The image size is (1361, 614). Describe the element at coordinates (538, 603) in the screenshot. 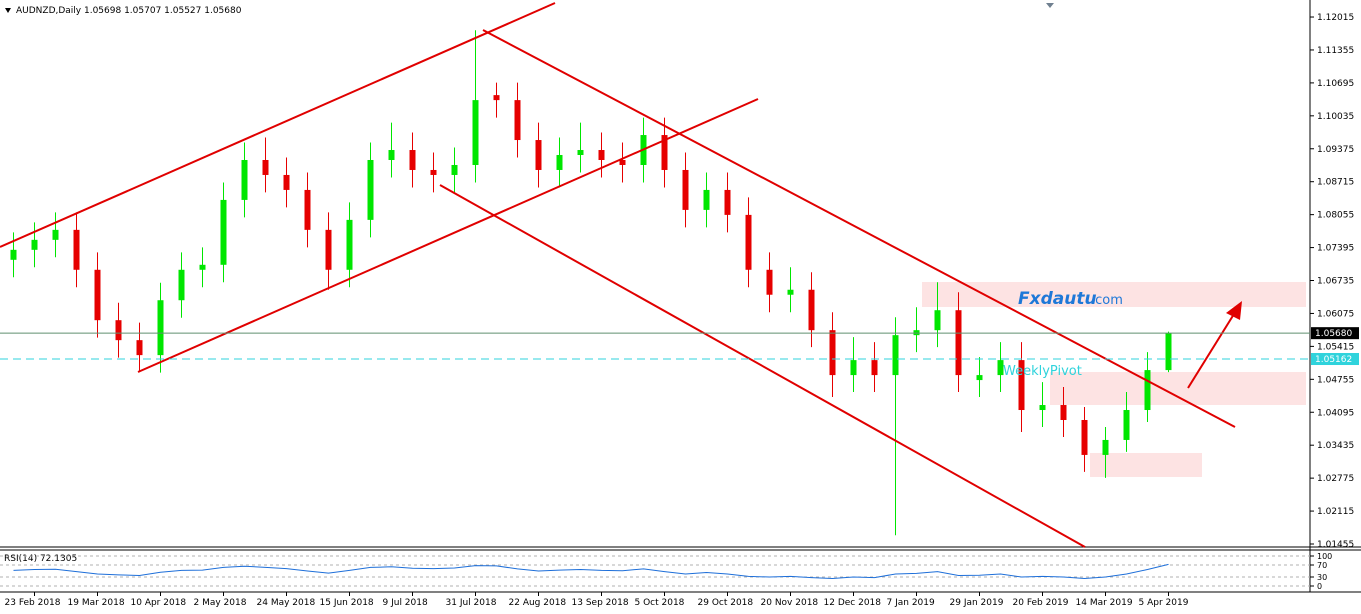

I see `x-tick-label: 22 Aug 2018` at that location.